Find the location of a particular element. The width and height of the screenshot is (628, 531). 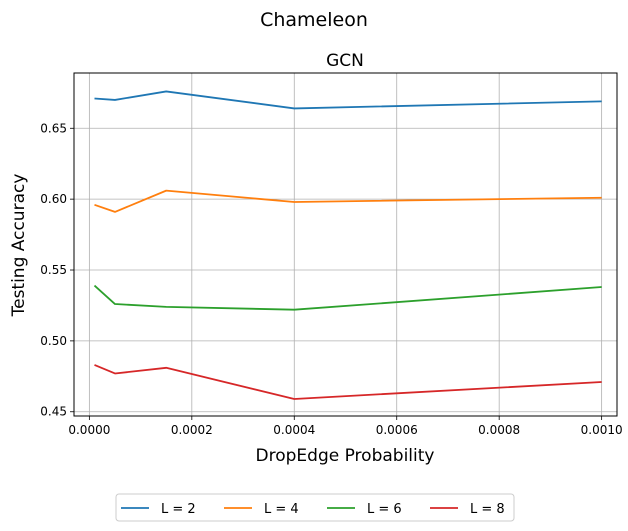

y-tick-label: 0.65 is located at coordinates (53, 128).